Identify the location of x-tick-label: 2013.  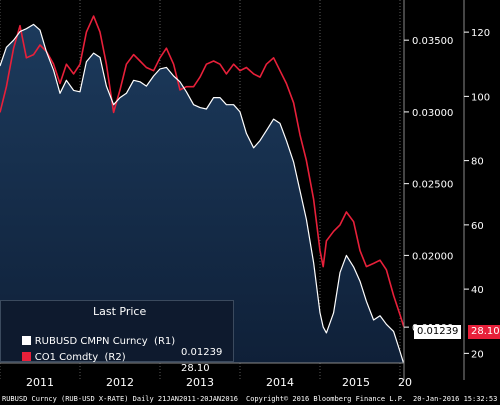
(200, 382).